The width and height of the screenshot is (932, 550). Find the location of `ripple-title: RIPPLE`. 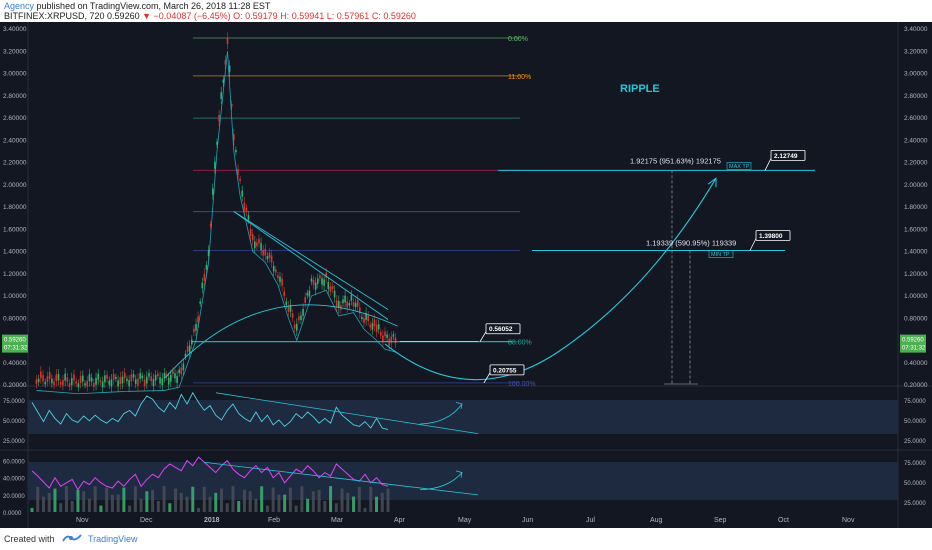

ripple-title: RIPPLE is located at coordinates (640, 89).